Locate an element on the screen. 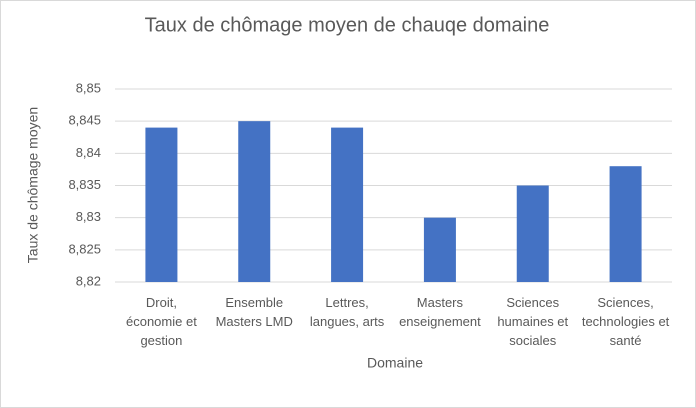  x-tick-label: Ensemble Masters LMD is located at coordinates (254, 312).